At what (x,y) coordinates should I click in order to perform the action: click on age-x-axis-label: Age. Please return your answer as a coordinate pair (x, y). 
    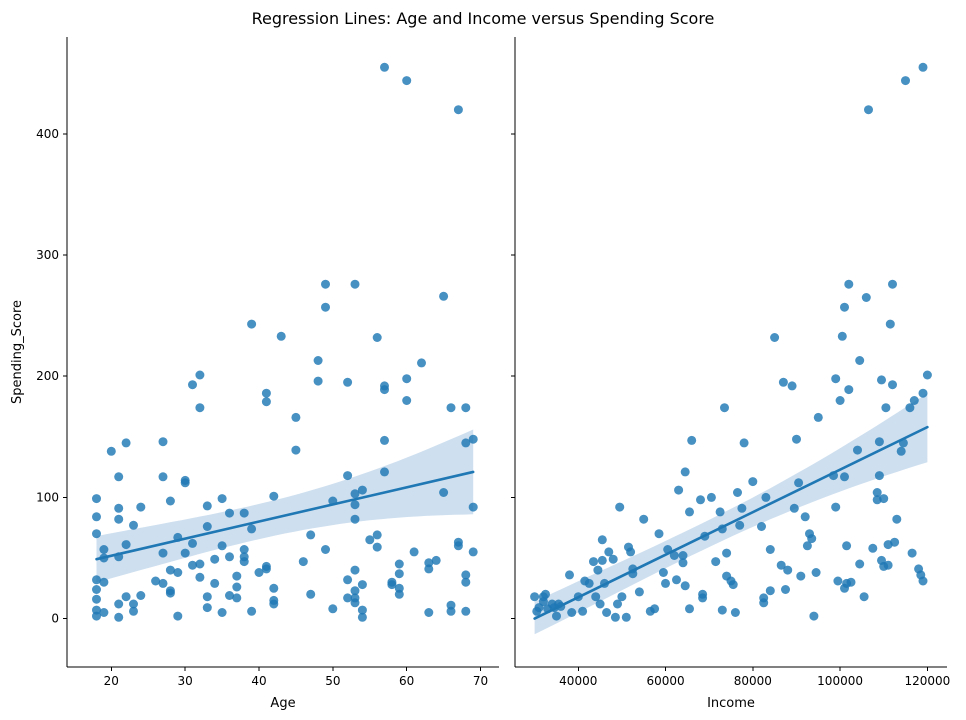
    Looking at the image, I should click on (282, 703).